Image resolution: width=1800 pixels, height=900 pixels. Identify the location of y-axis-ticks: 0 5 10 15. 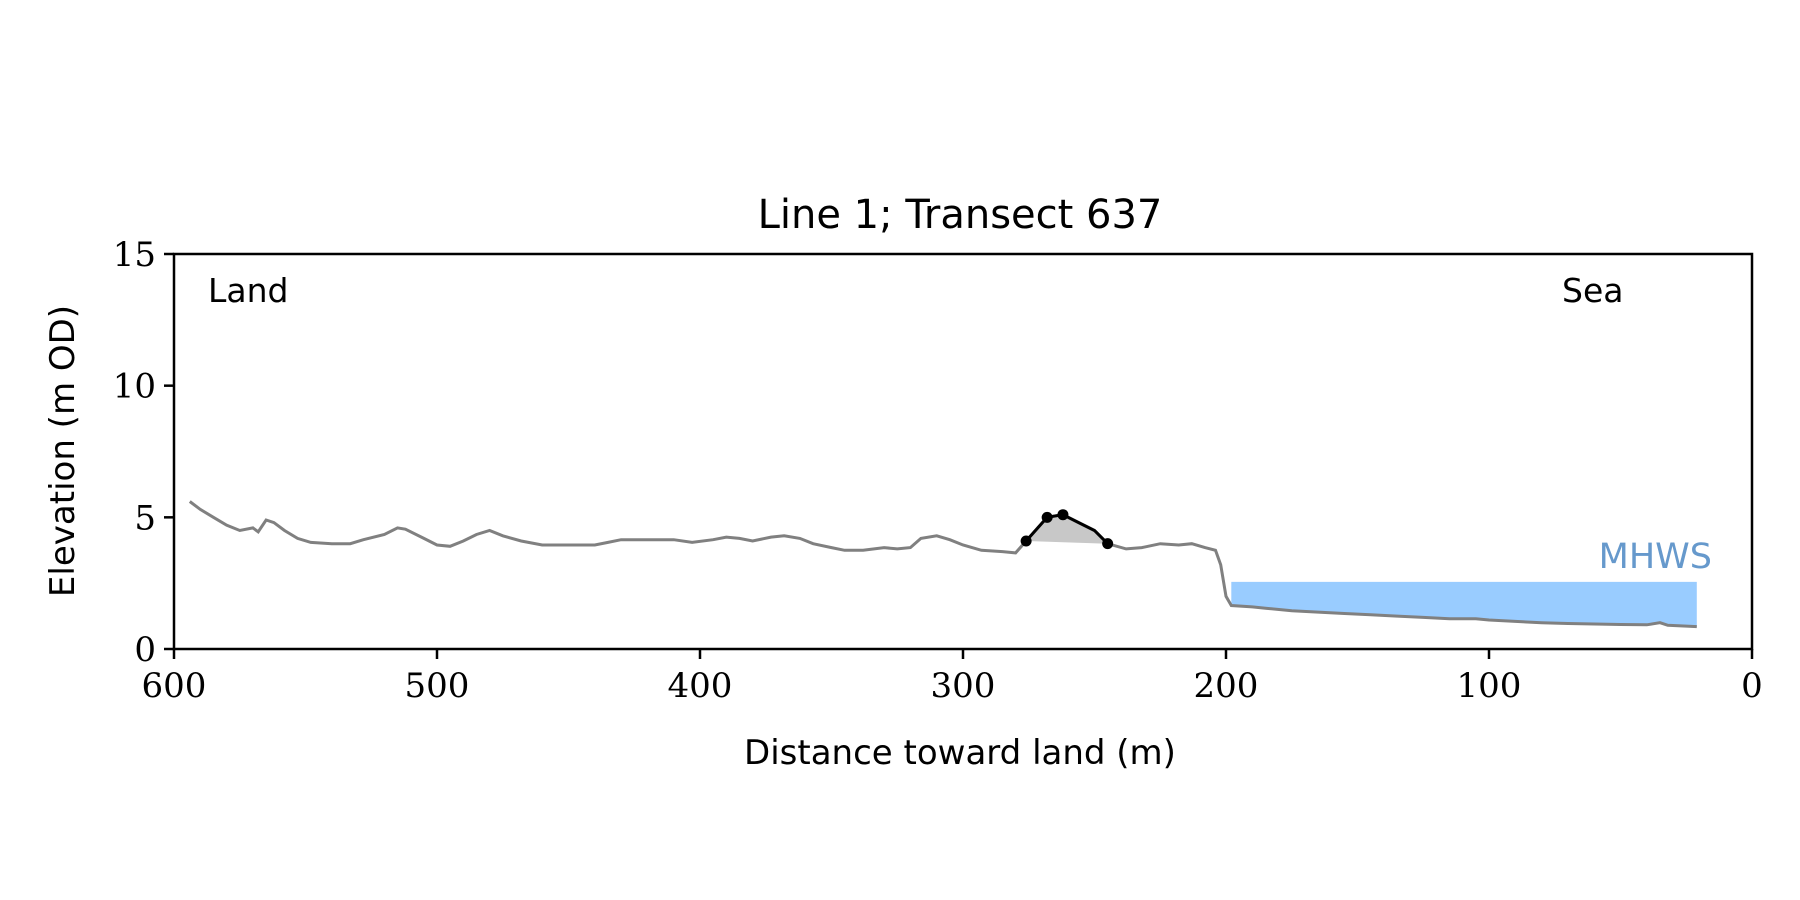
(143, 452).